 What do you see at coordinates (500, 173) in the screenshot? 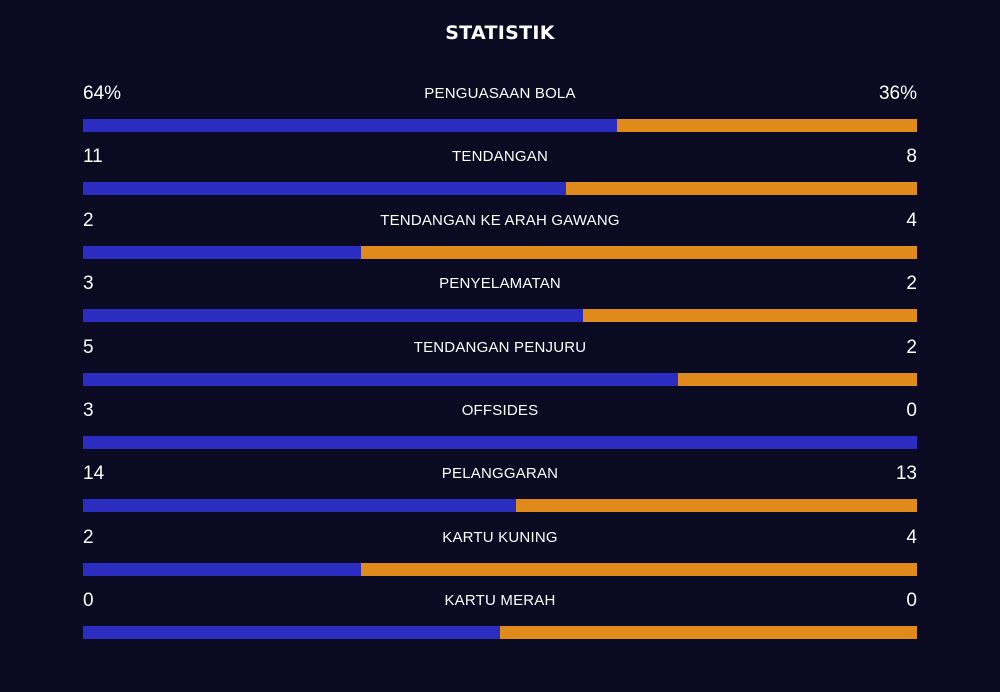
I see `stat-row: 11 TENDANGAN 8` at bounding box center [500, 173].